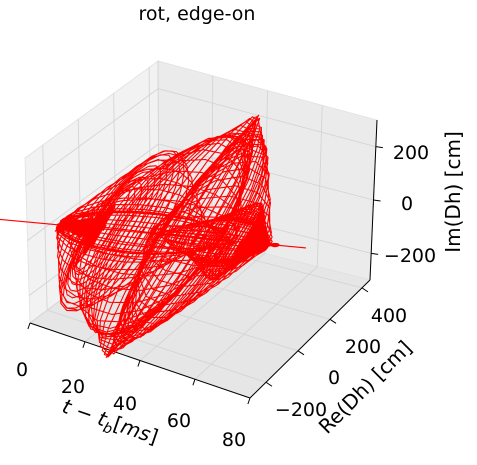 This screenshot has height=465, width=477. Describe the element at coordinates (179, 421) in the screenshot. I see `x-tick-label: 60` at that location.